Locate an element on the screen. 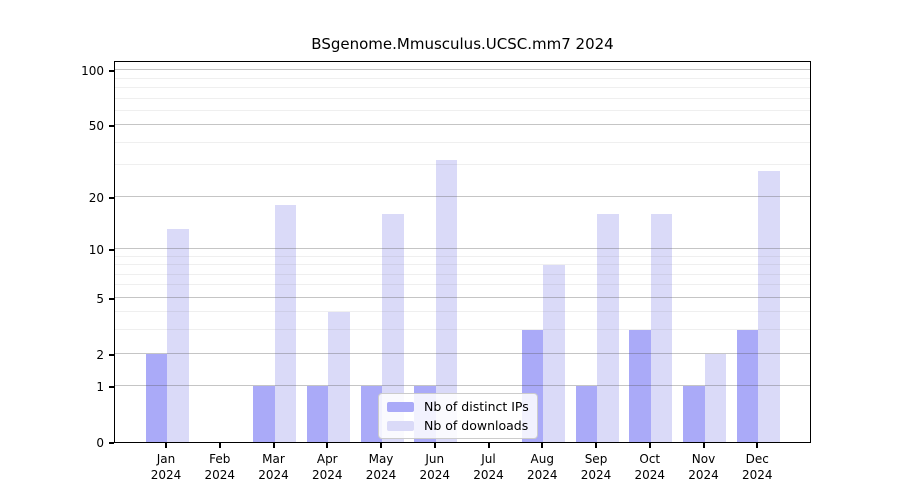 The height and width of the screenshot is (500, 900). bar-distinct-ips-may is located at coordinates (371, 414).